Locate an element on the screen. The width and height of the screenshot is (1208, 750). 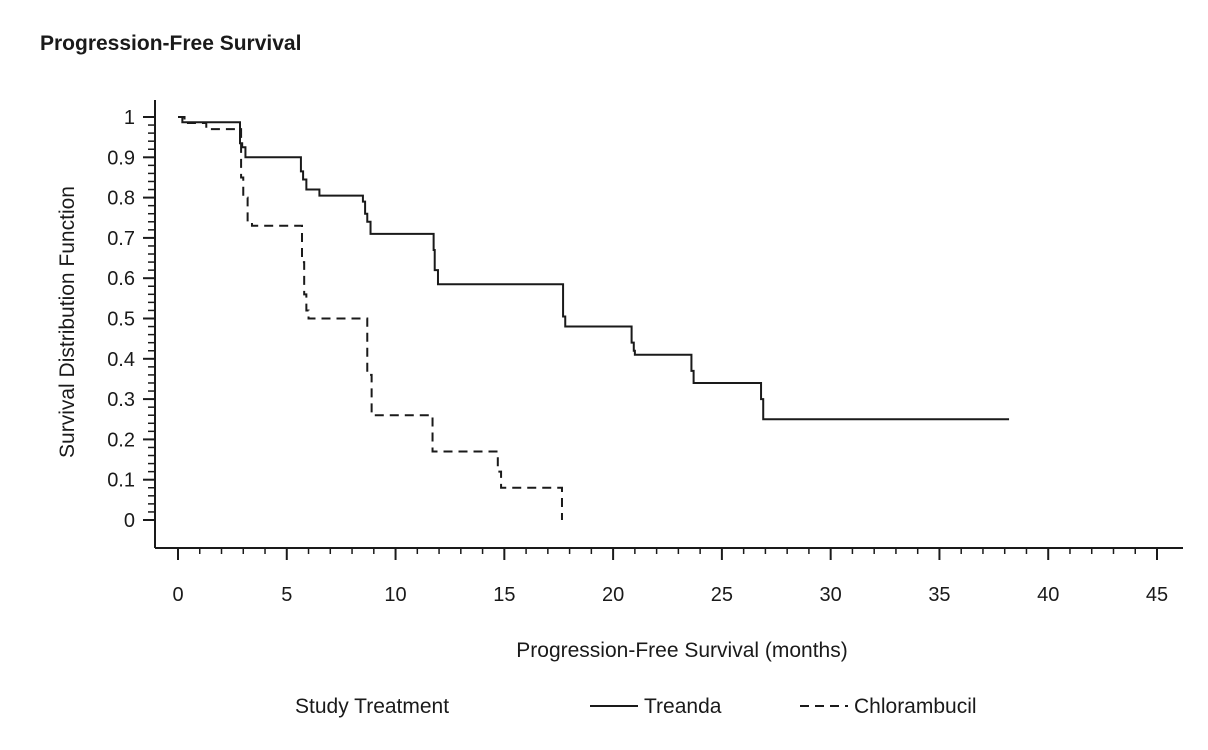
chart-title: Progression-Free Survival is located at coordinates (171, 43).